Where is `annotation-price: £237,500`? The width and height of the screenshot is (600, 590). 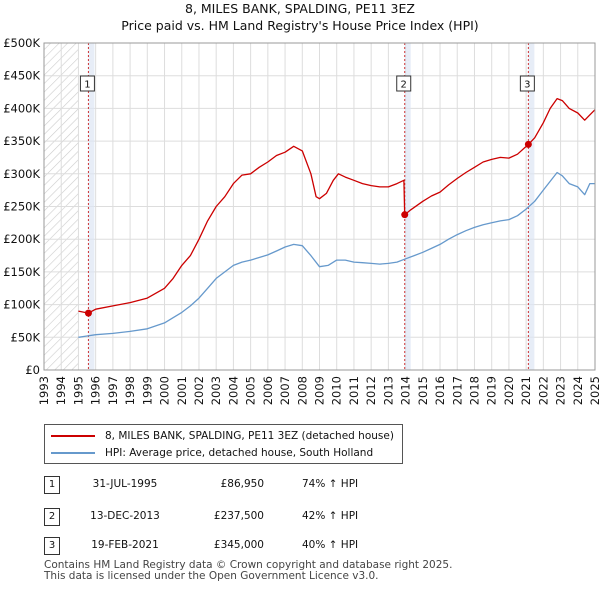 annotation-price: £237,500 is located at coordinates (238, 516).